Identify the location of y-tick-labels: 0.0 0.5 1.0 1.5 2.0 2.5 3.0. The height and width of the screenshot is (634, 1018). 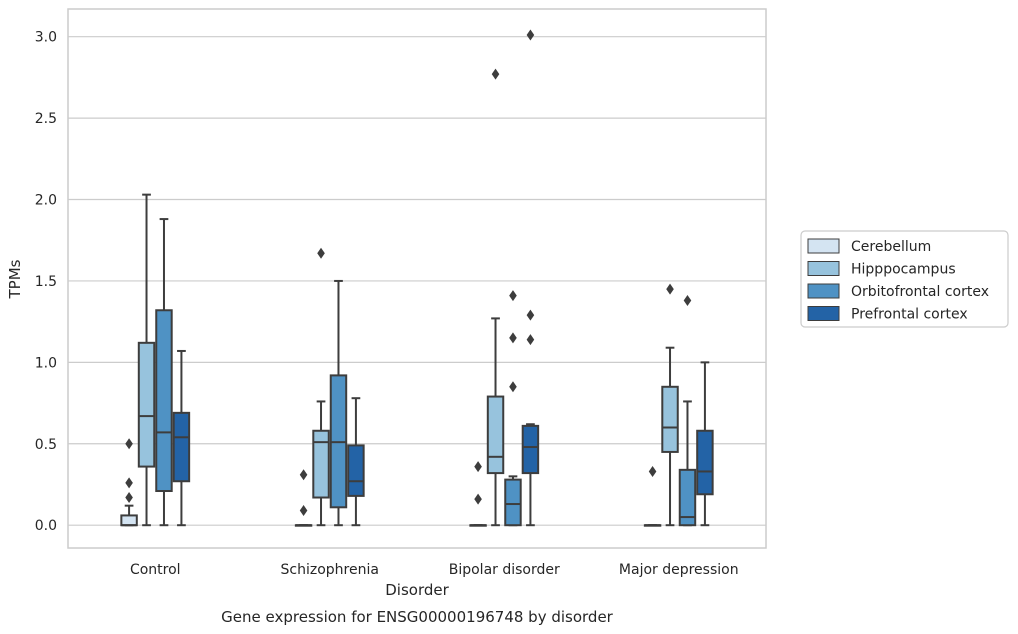
(46, 282).